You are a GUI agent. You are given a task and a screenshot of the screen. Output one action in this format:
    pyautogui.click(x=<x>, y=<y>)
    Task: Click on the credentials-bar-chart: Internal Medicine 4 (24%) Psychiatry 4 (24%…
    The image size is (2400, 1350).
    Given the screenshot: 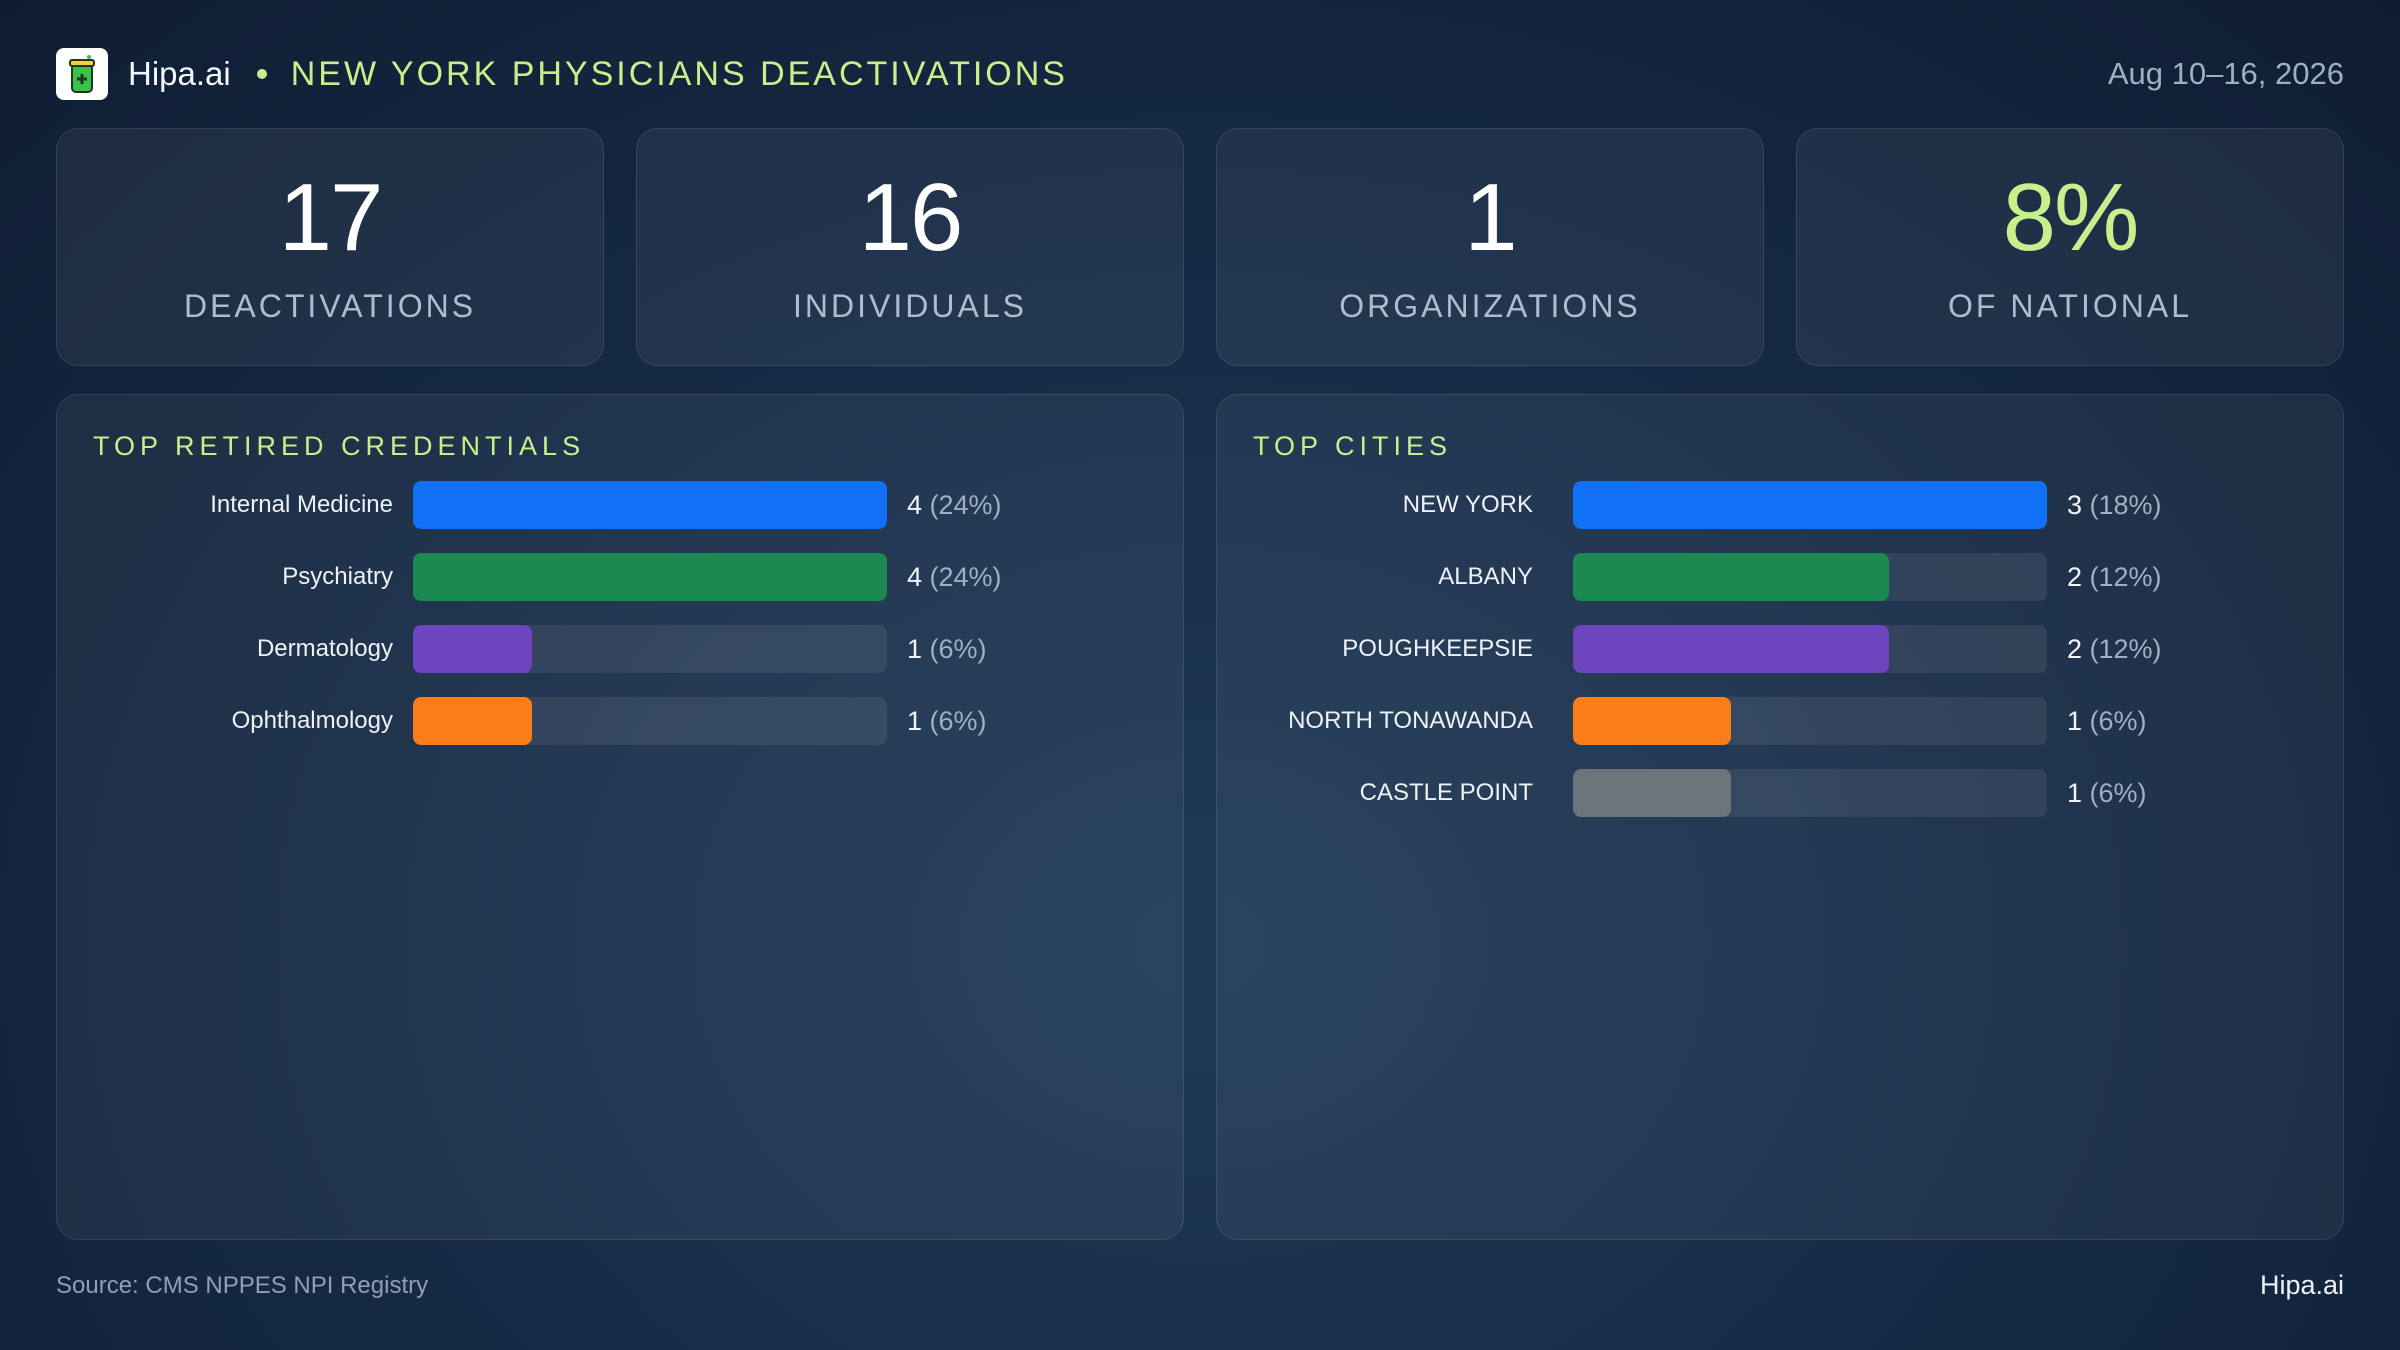 What is the action you would take?
    pyautogui.click(x=620, y=625)
    